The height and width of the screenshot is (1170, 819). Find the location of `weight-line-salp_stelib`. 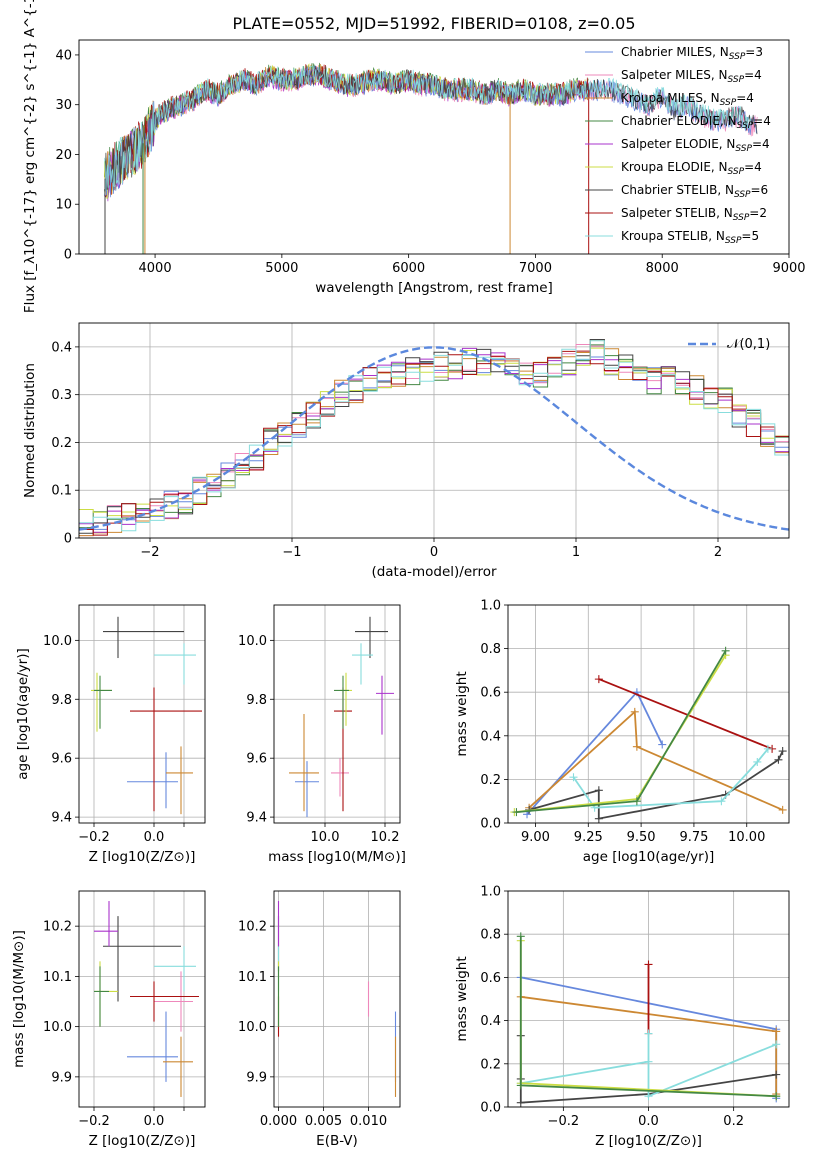

weight-line-salp_stelib is located at coordinates (685, 714).